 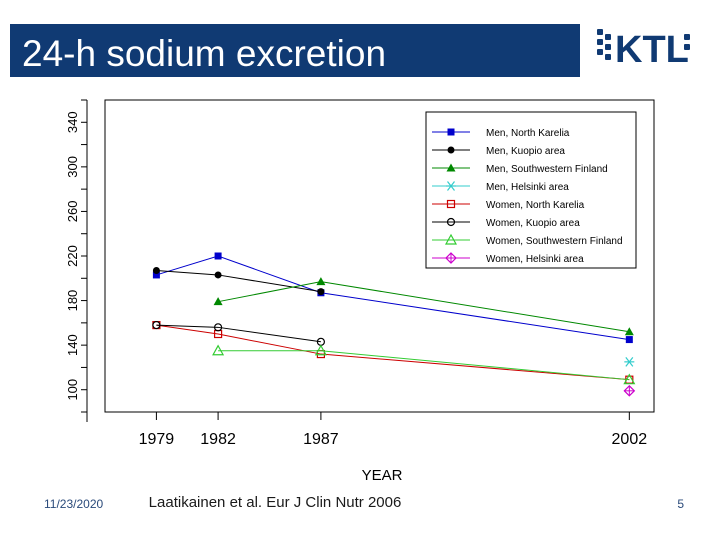 I want to click on logo-dots-icon, so click(x=604, y=44).